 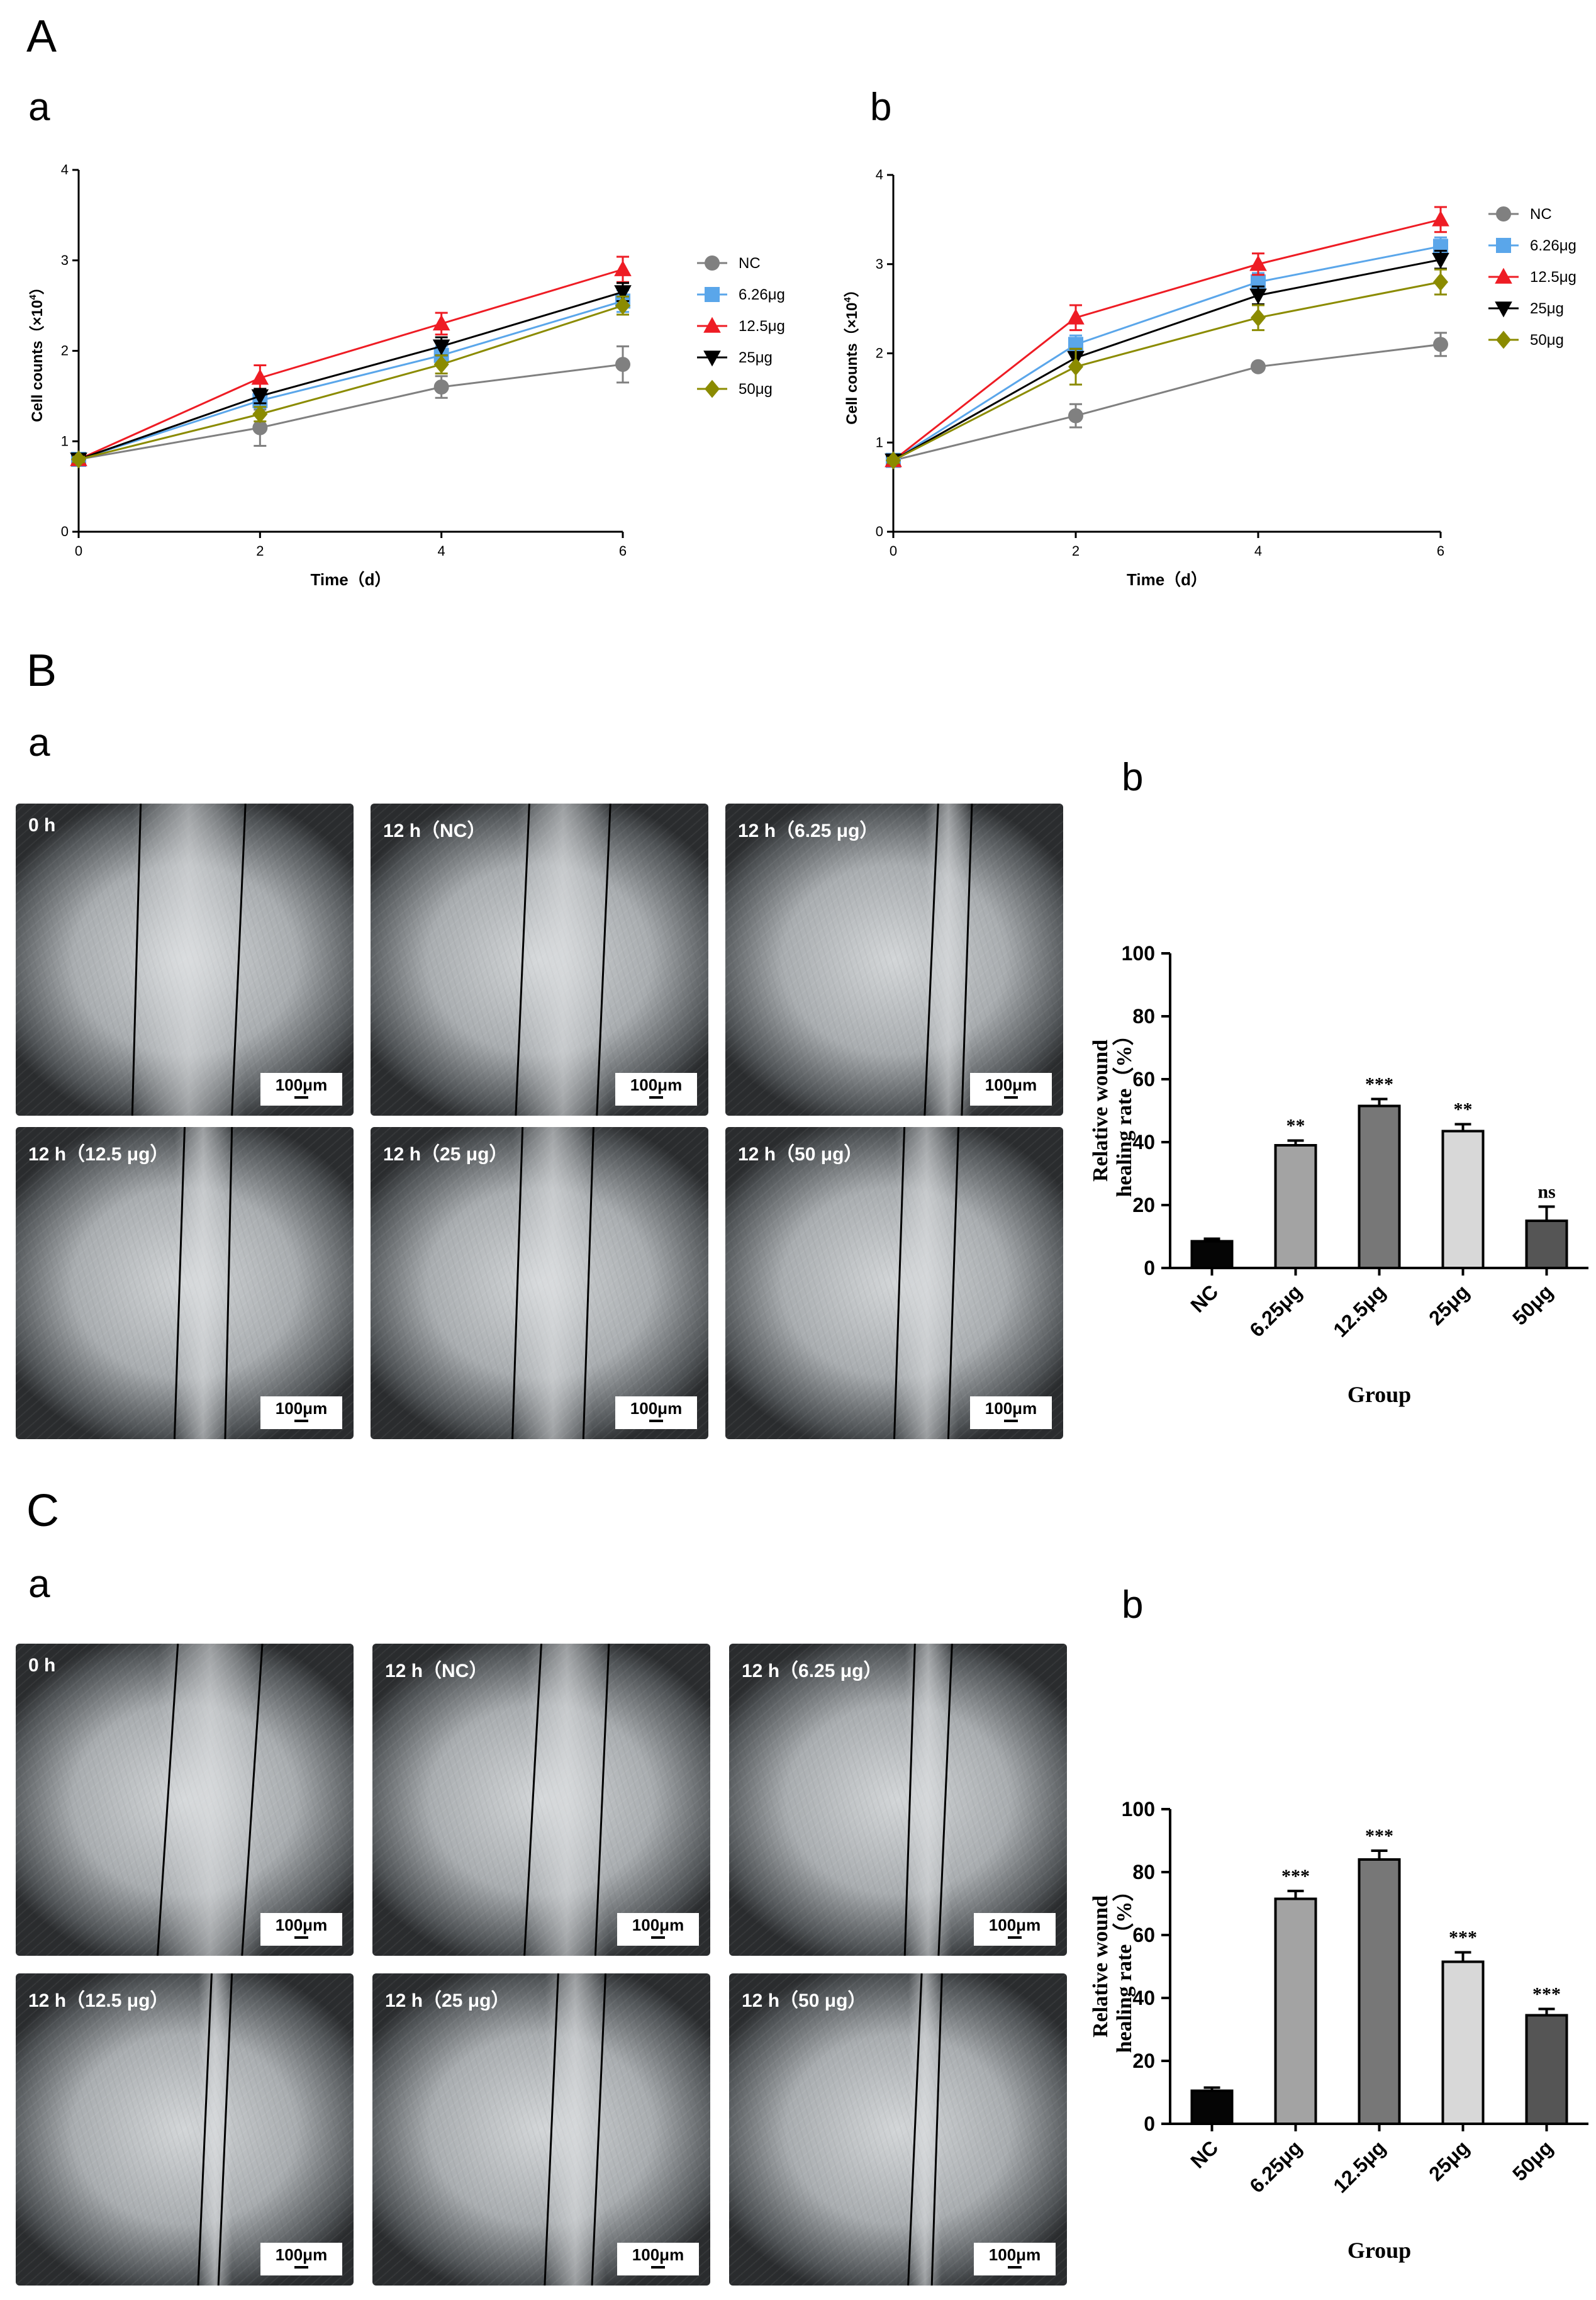 I want to click on y-axis-label-line1: Relative wound, so click(x=1100, y=1111).